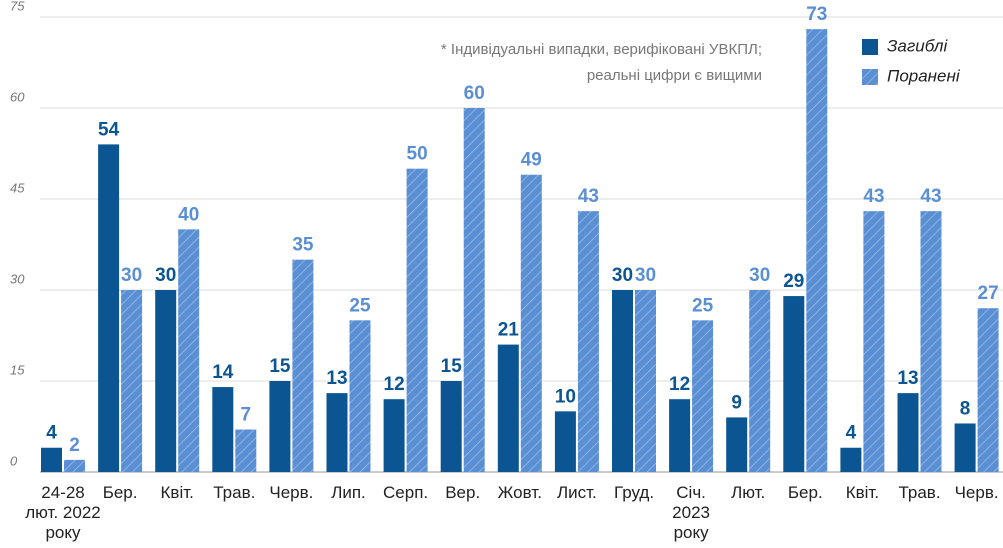  Describe the element at coordinates (17, 6) in the screenshot. I see `y-tick-label: 75` at that location.